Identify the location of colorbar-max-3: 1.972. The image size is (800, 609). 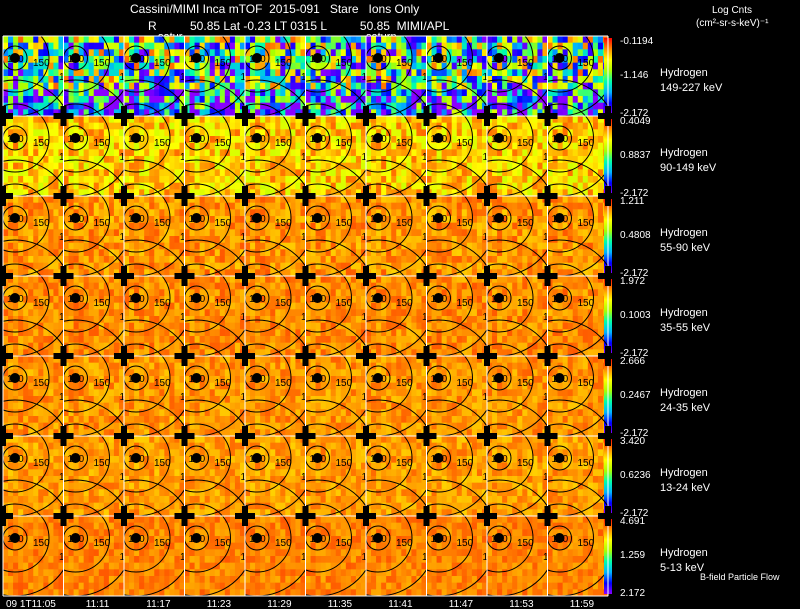
(632, 281).